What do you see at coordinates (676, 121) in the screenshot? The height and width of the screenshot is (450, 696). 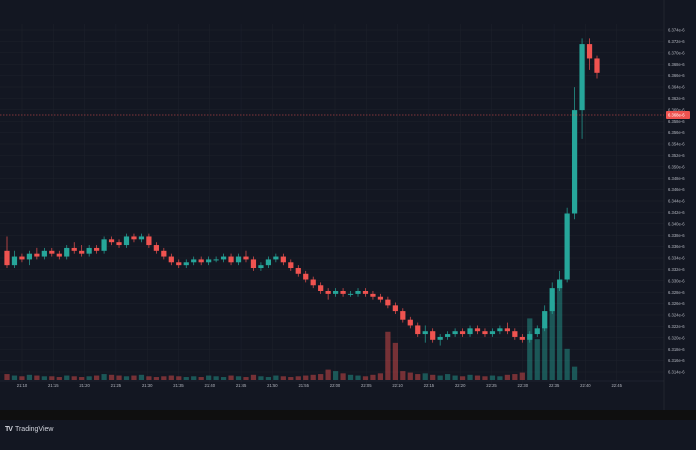 I see `y-tick-label: 6.358e-6` at bounding box center [676, 121].